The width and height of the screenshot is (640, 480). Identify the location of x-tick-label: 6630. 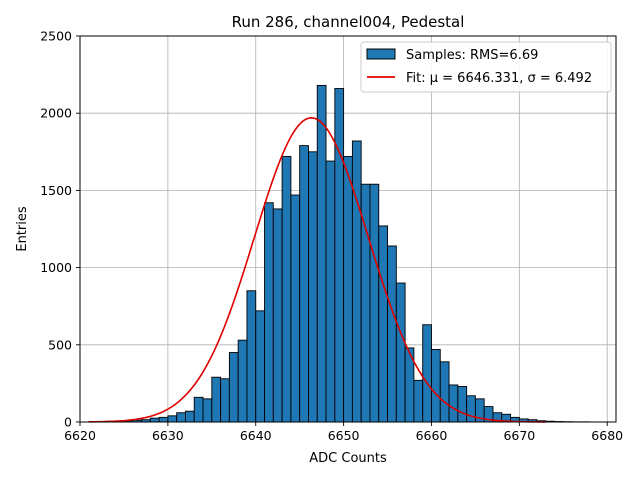
(168, 435).